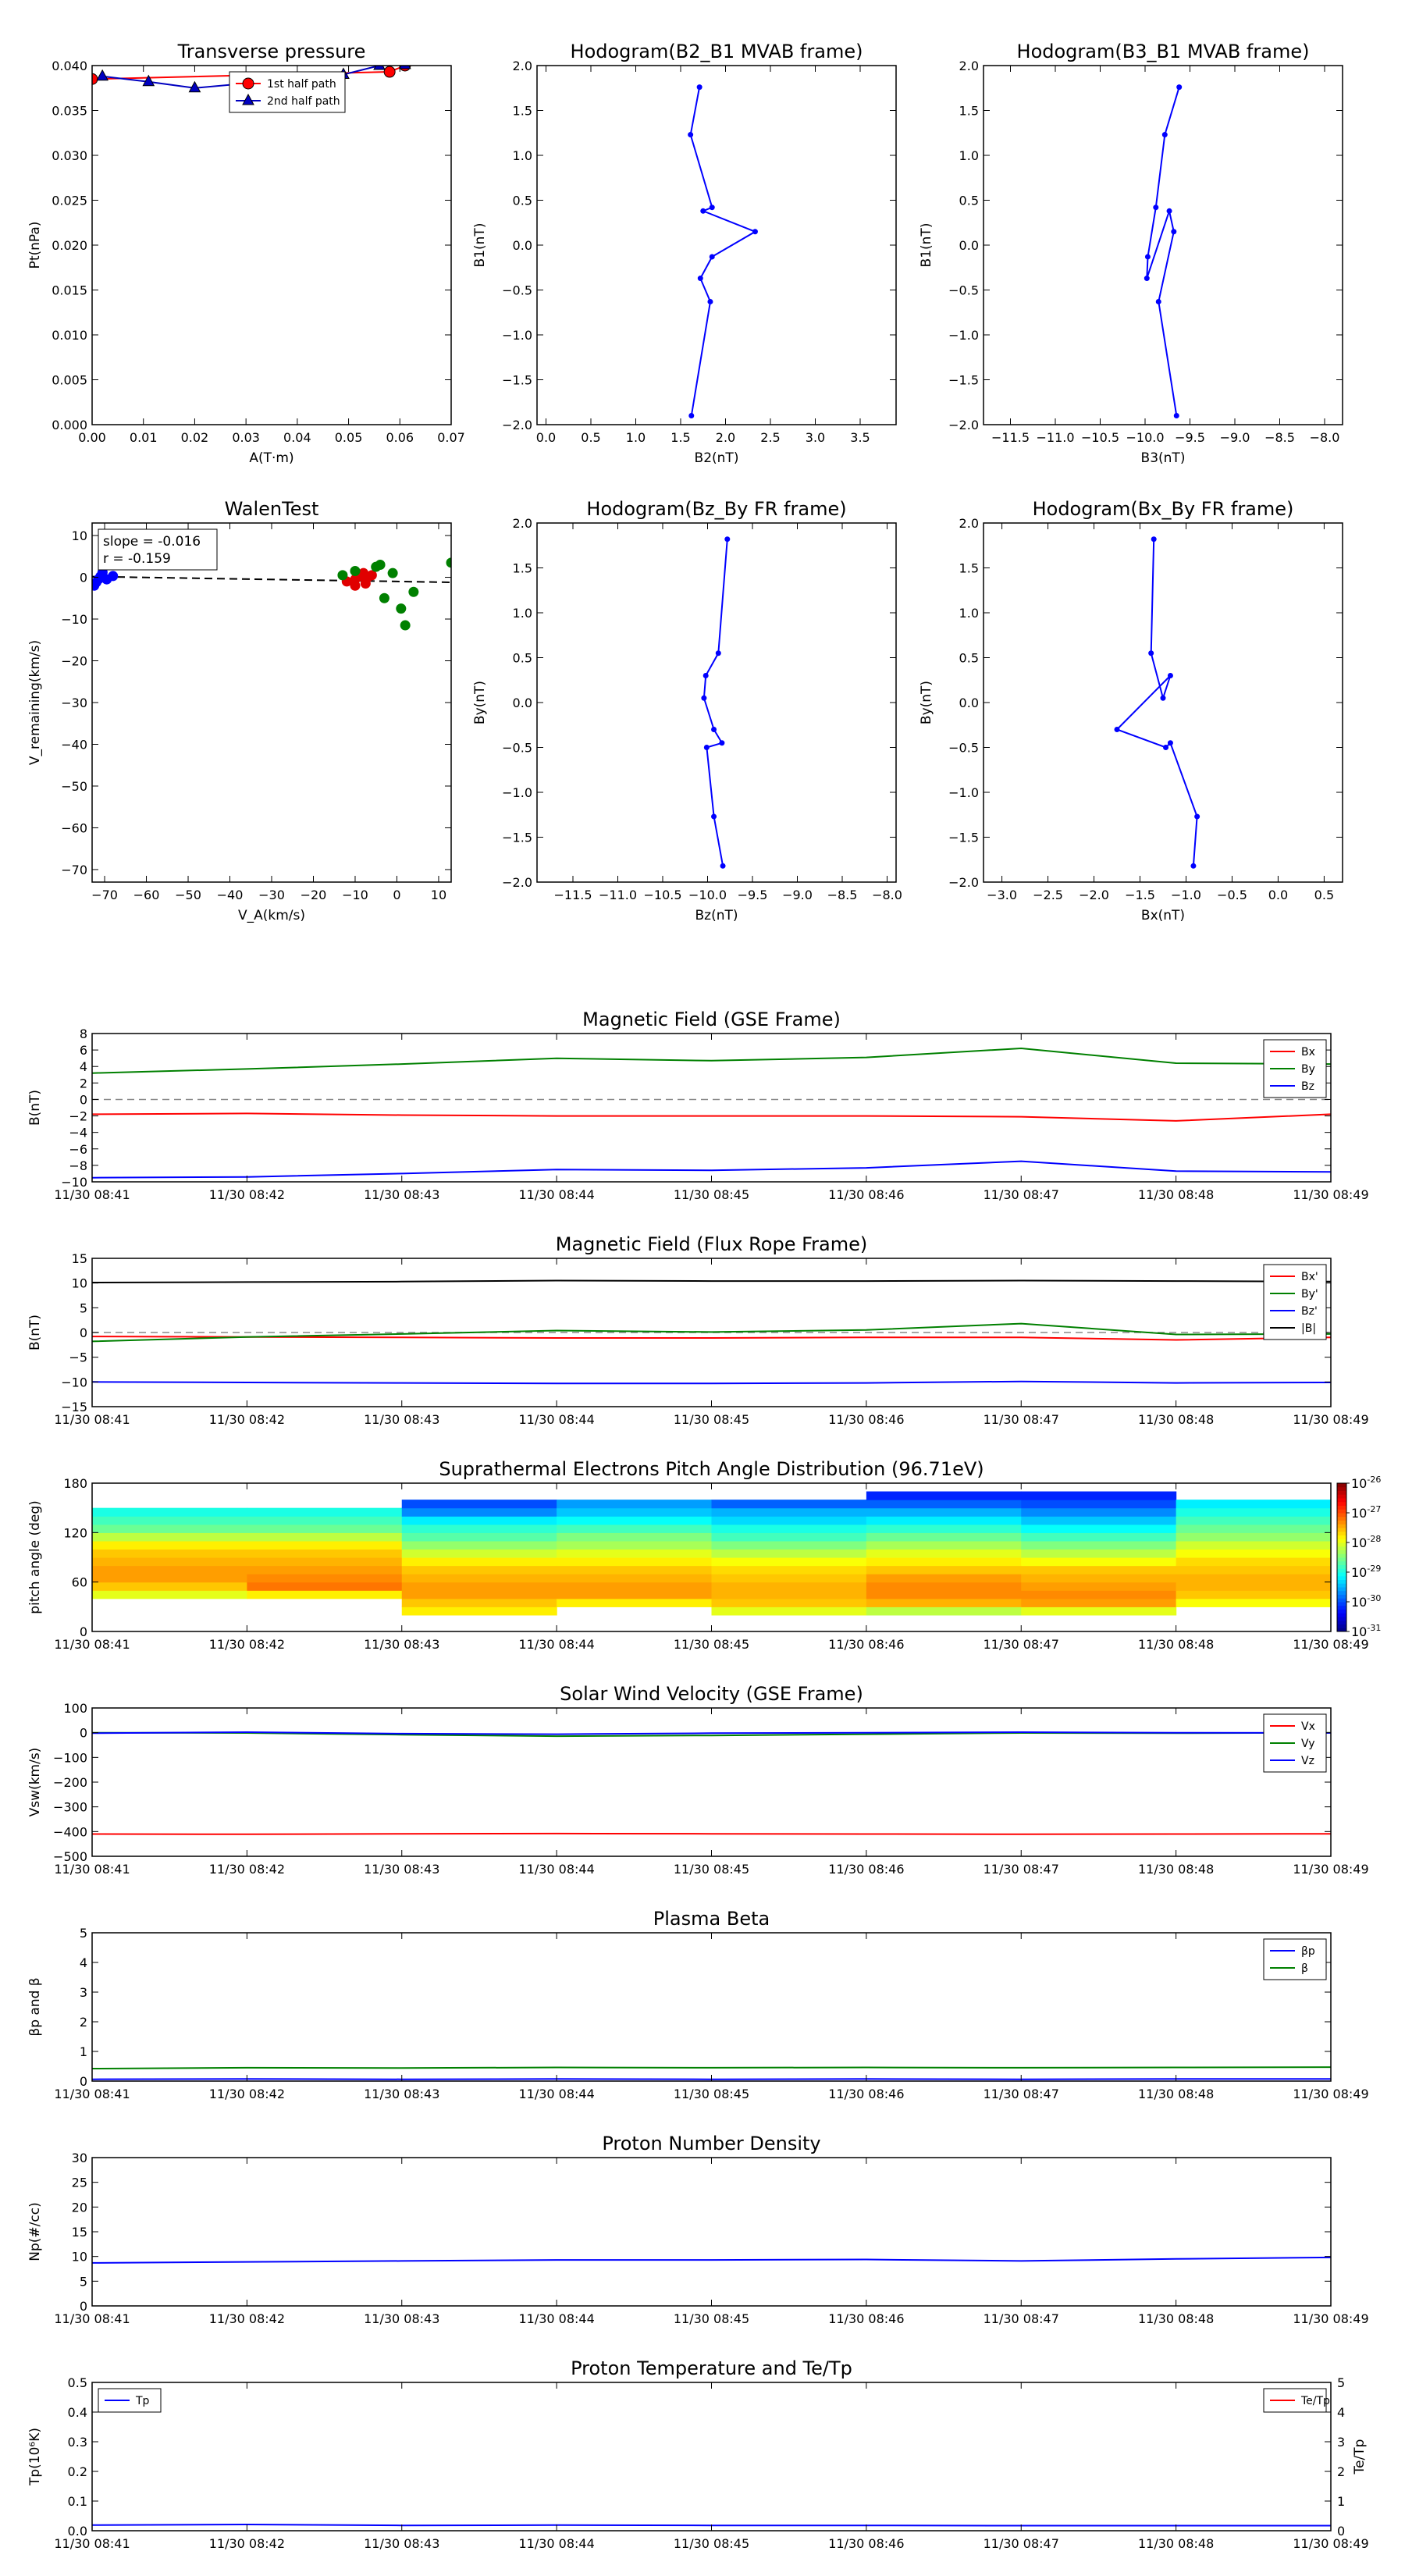 This screenshot has height=2576, width=1405. What do you see at coordinates (247, 2543) in the screenshot?
I see `time-tick-label: 11/30 08:42` at bounding box center [247, 2543].